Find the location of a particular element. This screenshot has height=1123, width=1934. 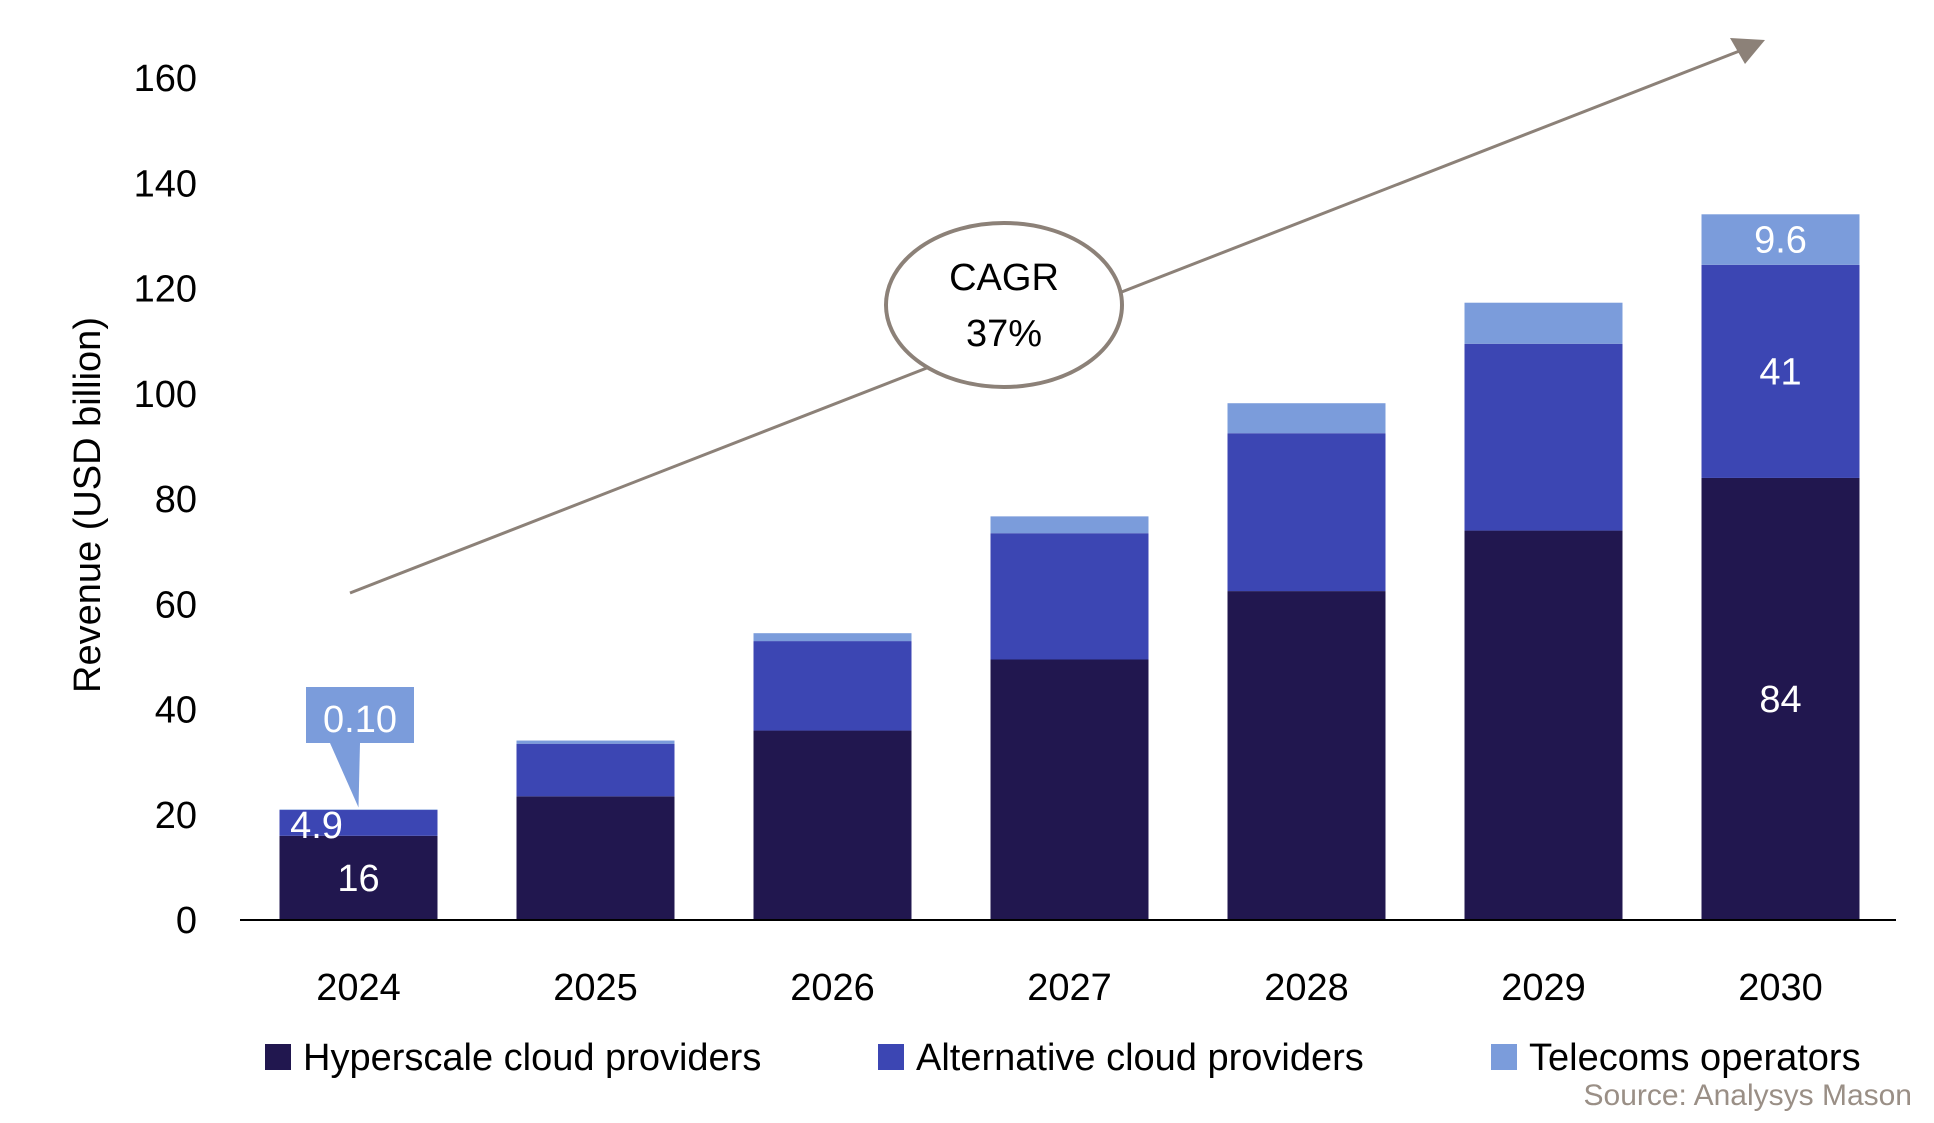

y-axis-ticks: 0 20 40 60 80 100 120 140 160 is located at coordinates (165, 500).